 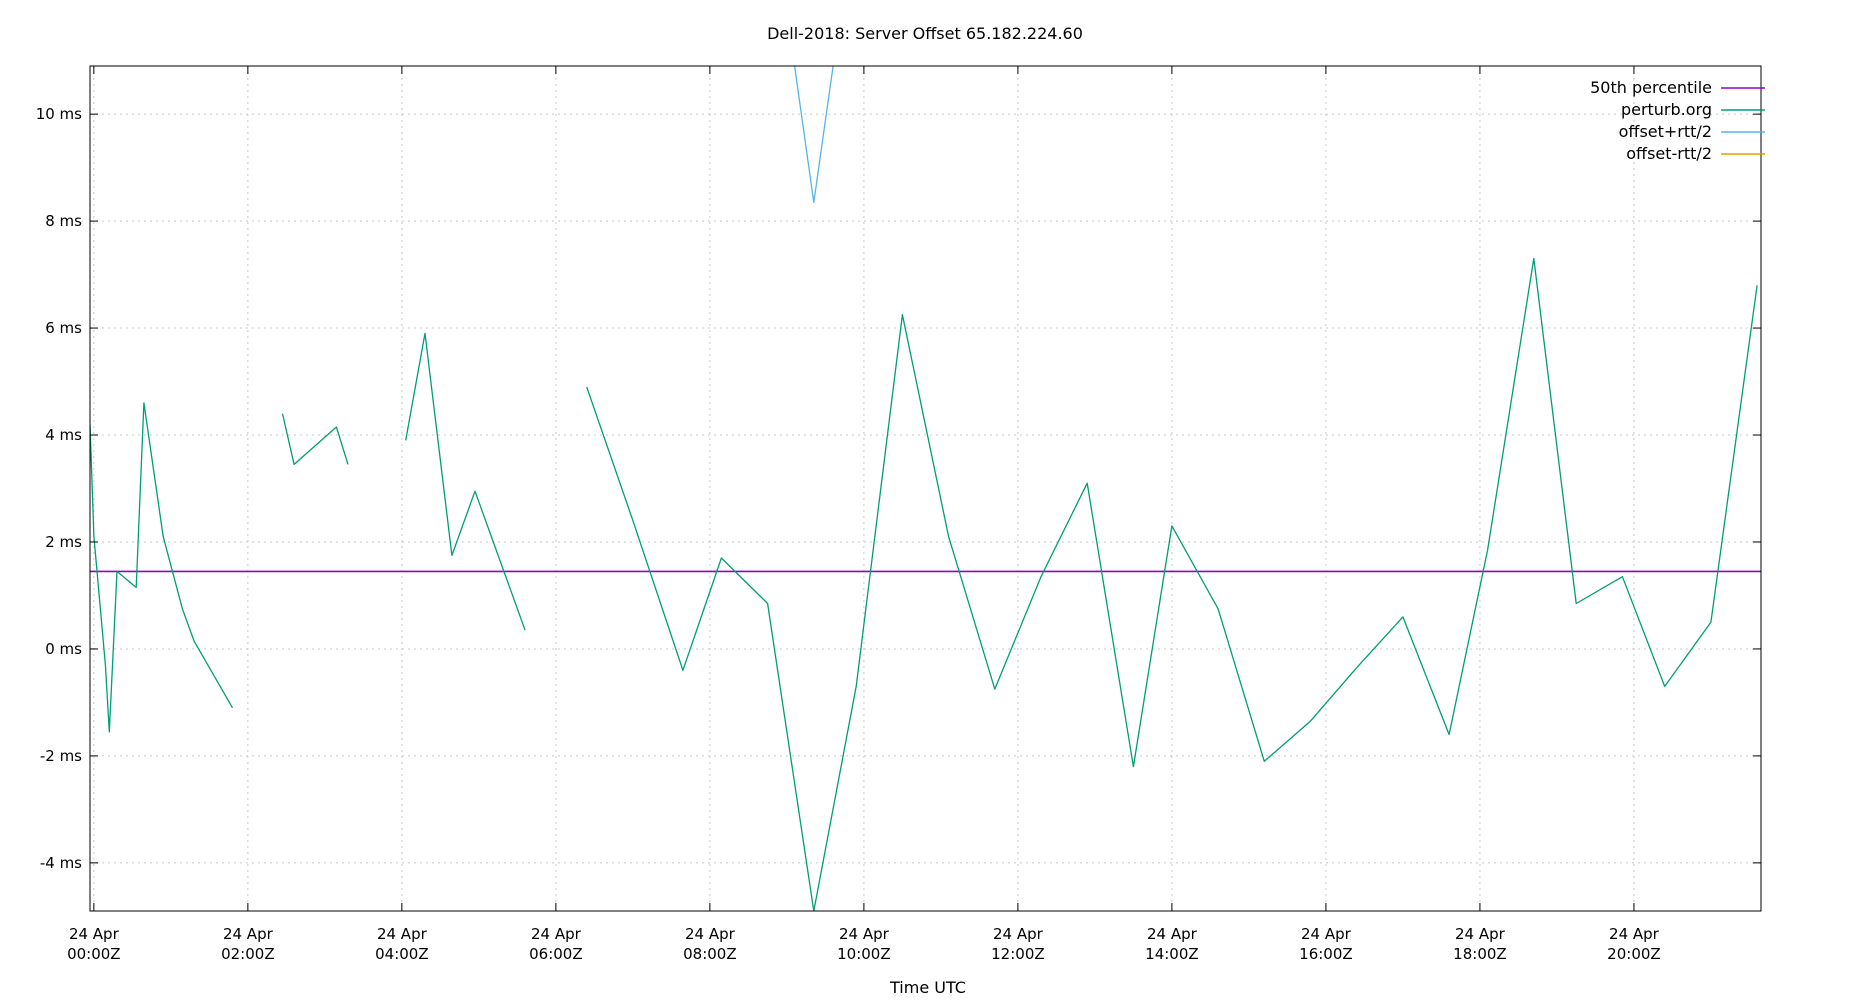 What do you see at coordinates (63, 542) in the screenshot?
I see `y-tick-label: 2 ms` at bounding box center [63, 542].